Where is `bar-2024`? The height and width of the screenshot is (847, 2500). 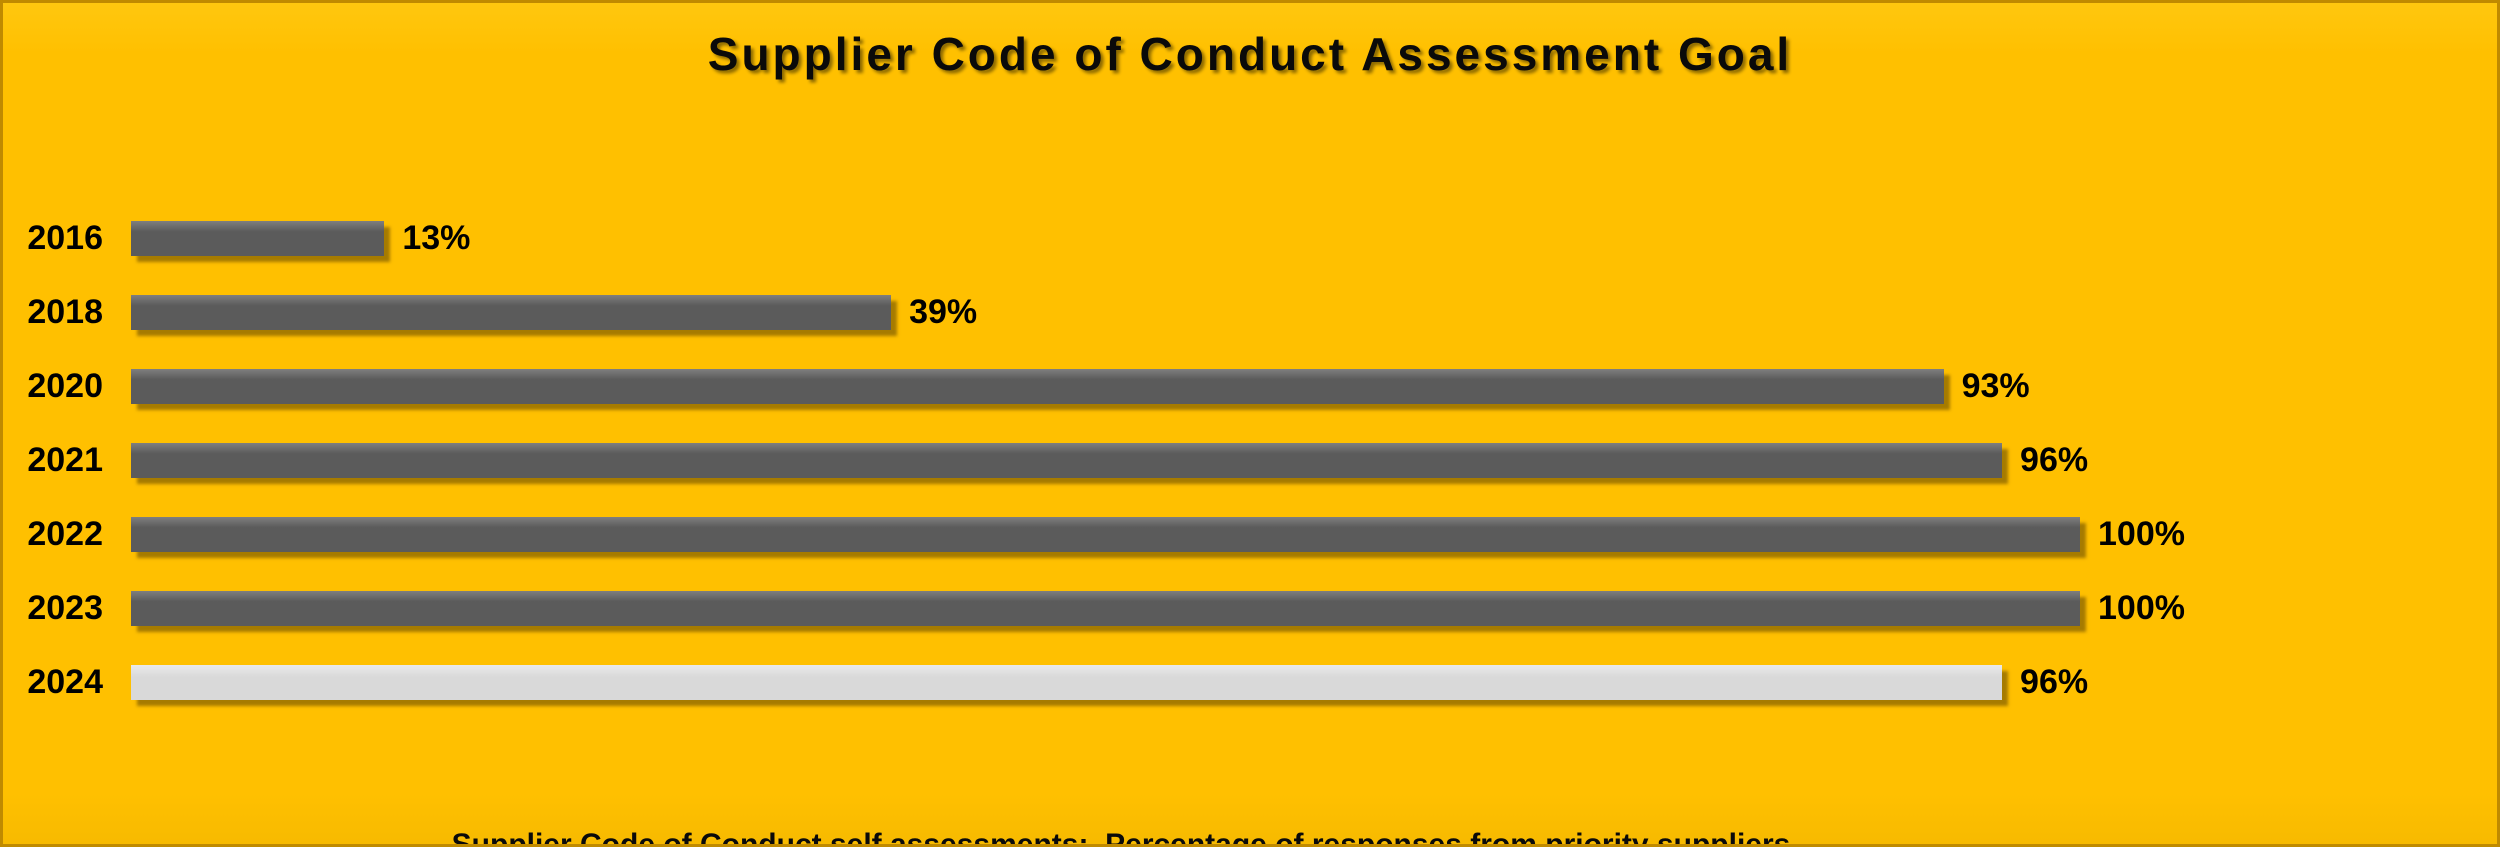
bar-2024 is located at coordinates (1067, 682).